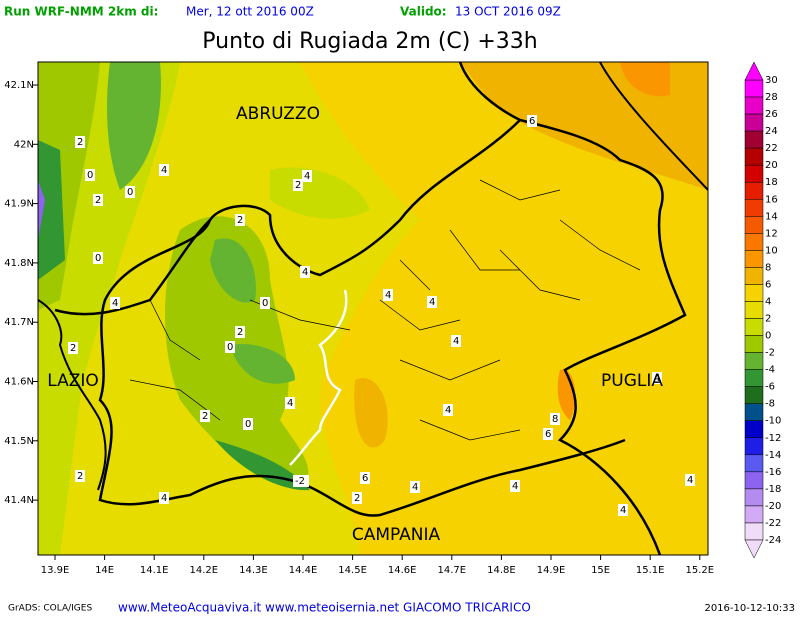 The image size is (800, 618). I want to click on colorbar-label: 2, so click(768, 319).